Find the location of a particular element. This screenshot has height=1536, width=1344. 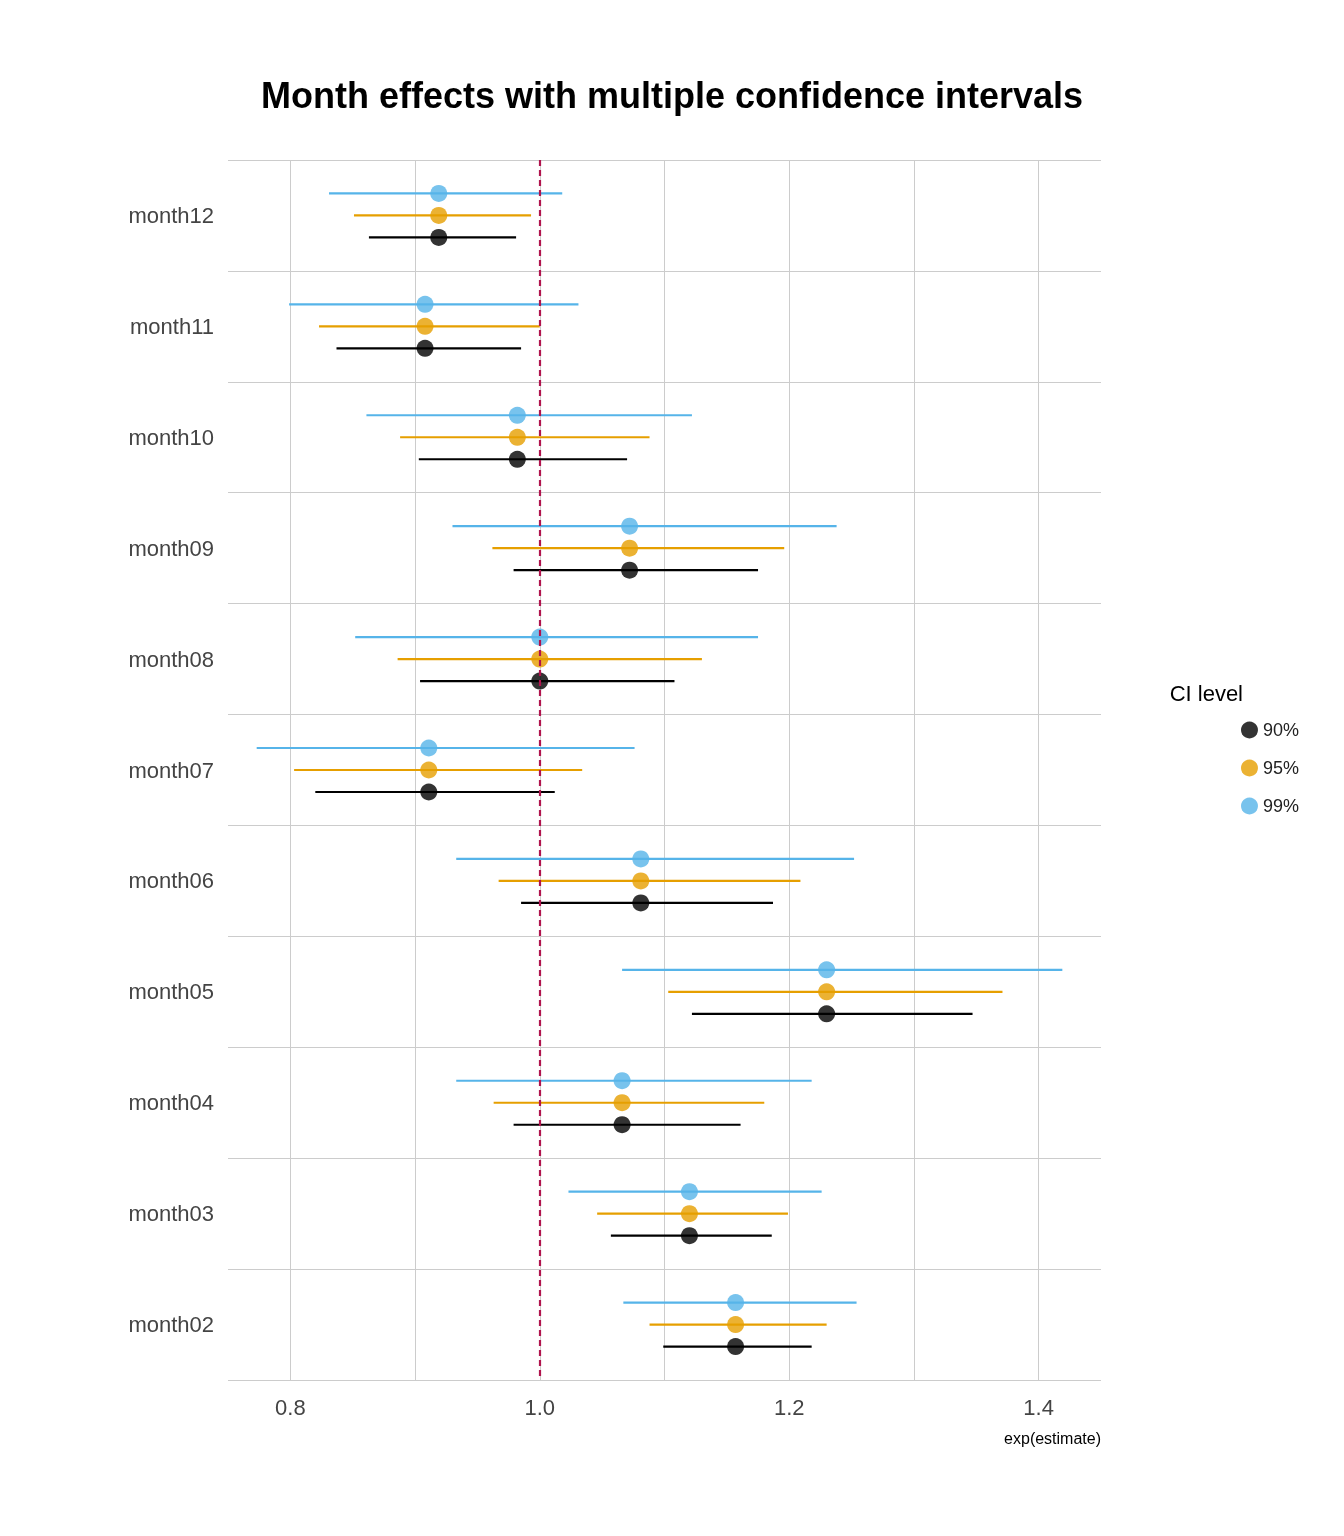

y-tick-label: month08 is located at coordinates (171, 659).